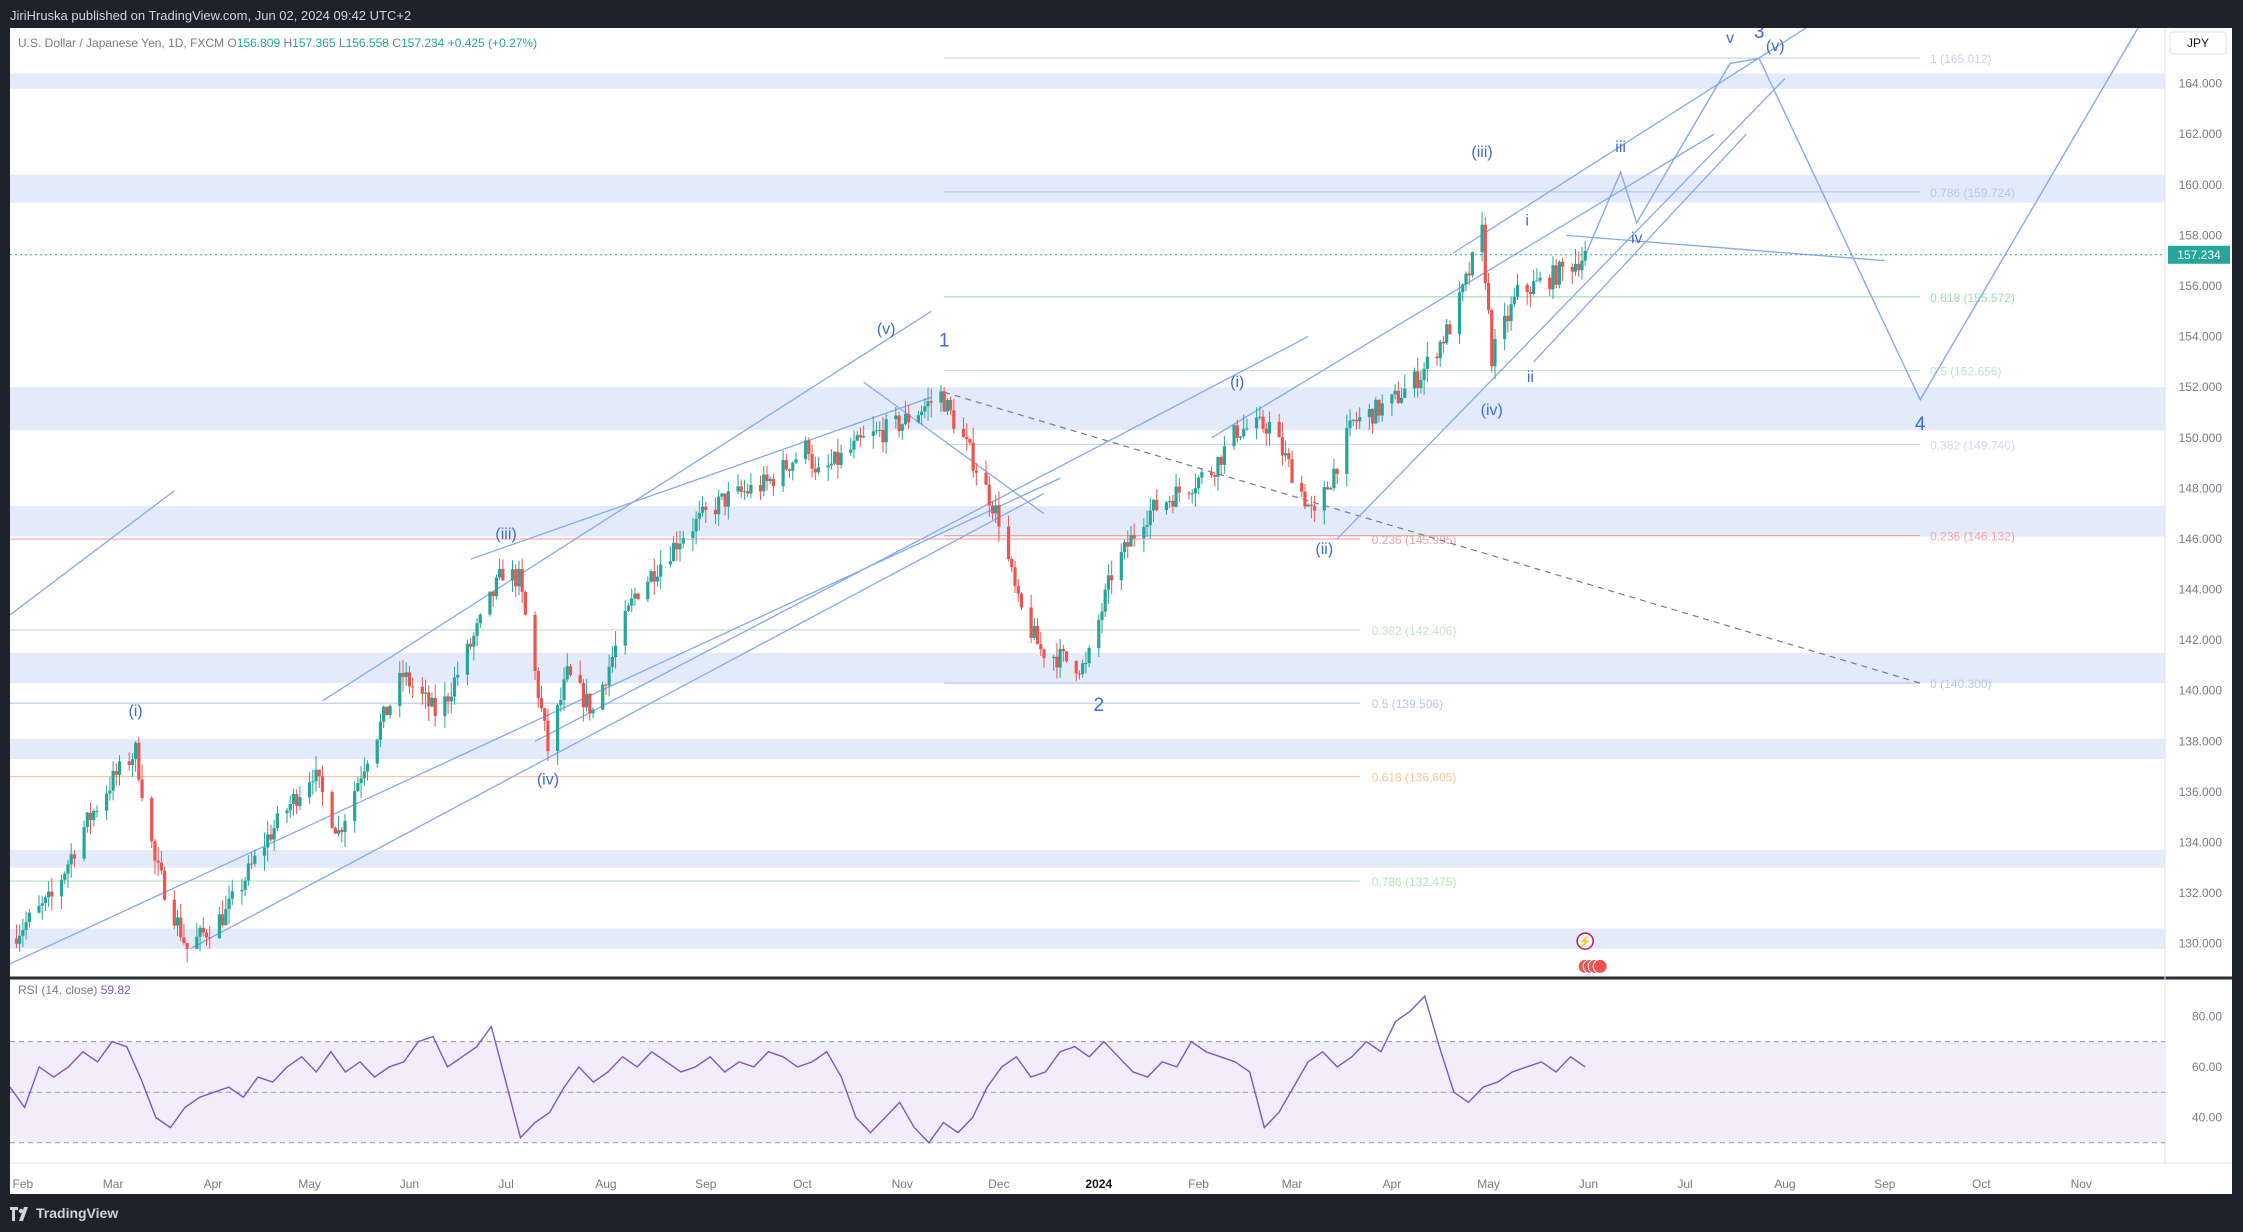 Image resolution: width=2243 pixels, height=1232 pixels. I want to click on price-tick-label: 146.000, so click(2201, 539).